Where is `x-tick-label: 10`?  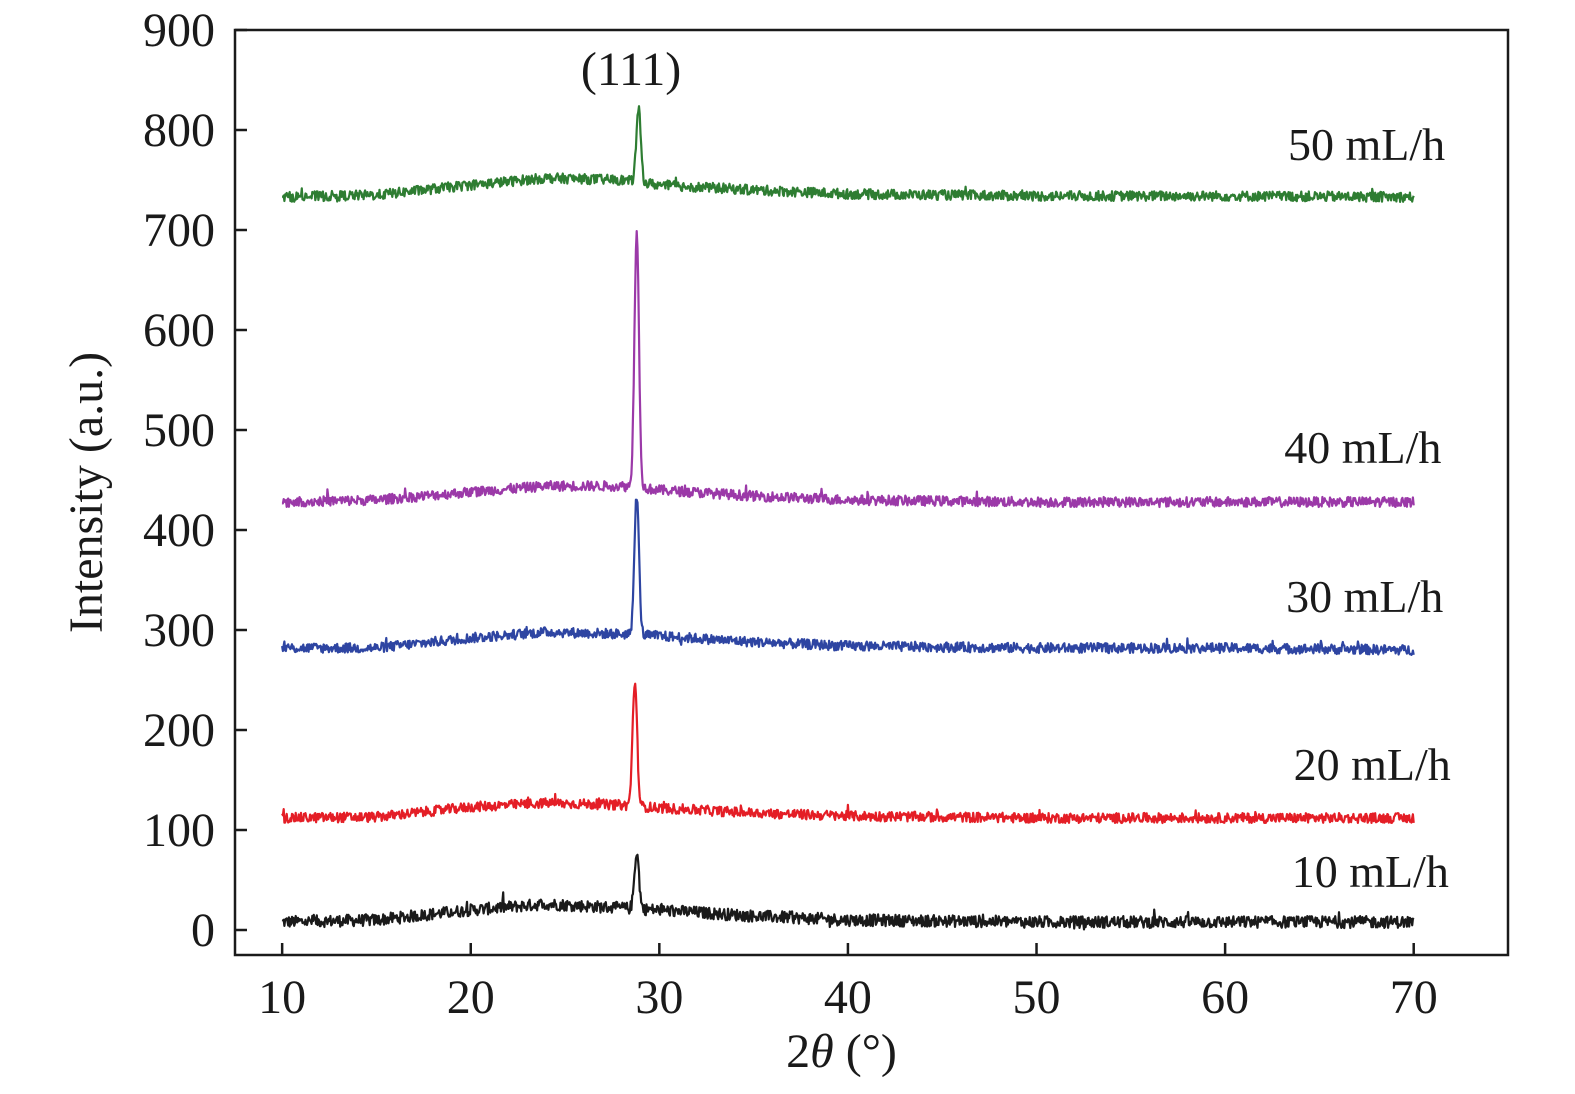
x-tick-label: 10 is located at coordinates (282, 997).